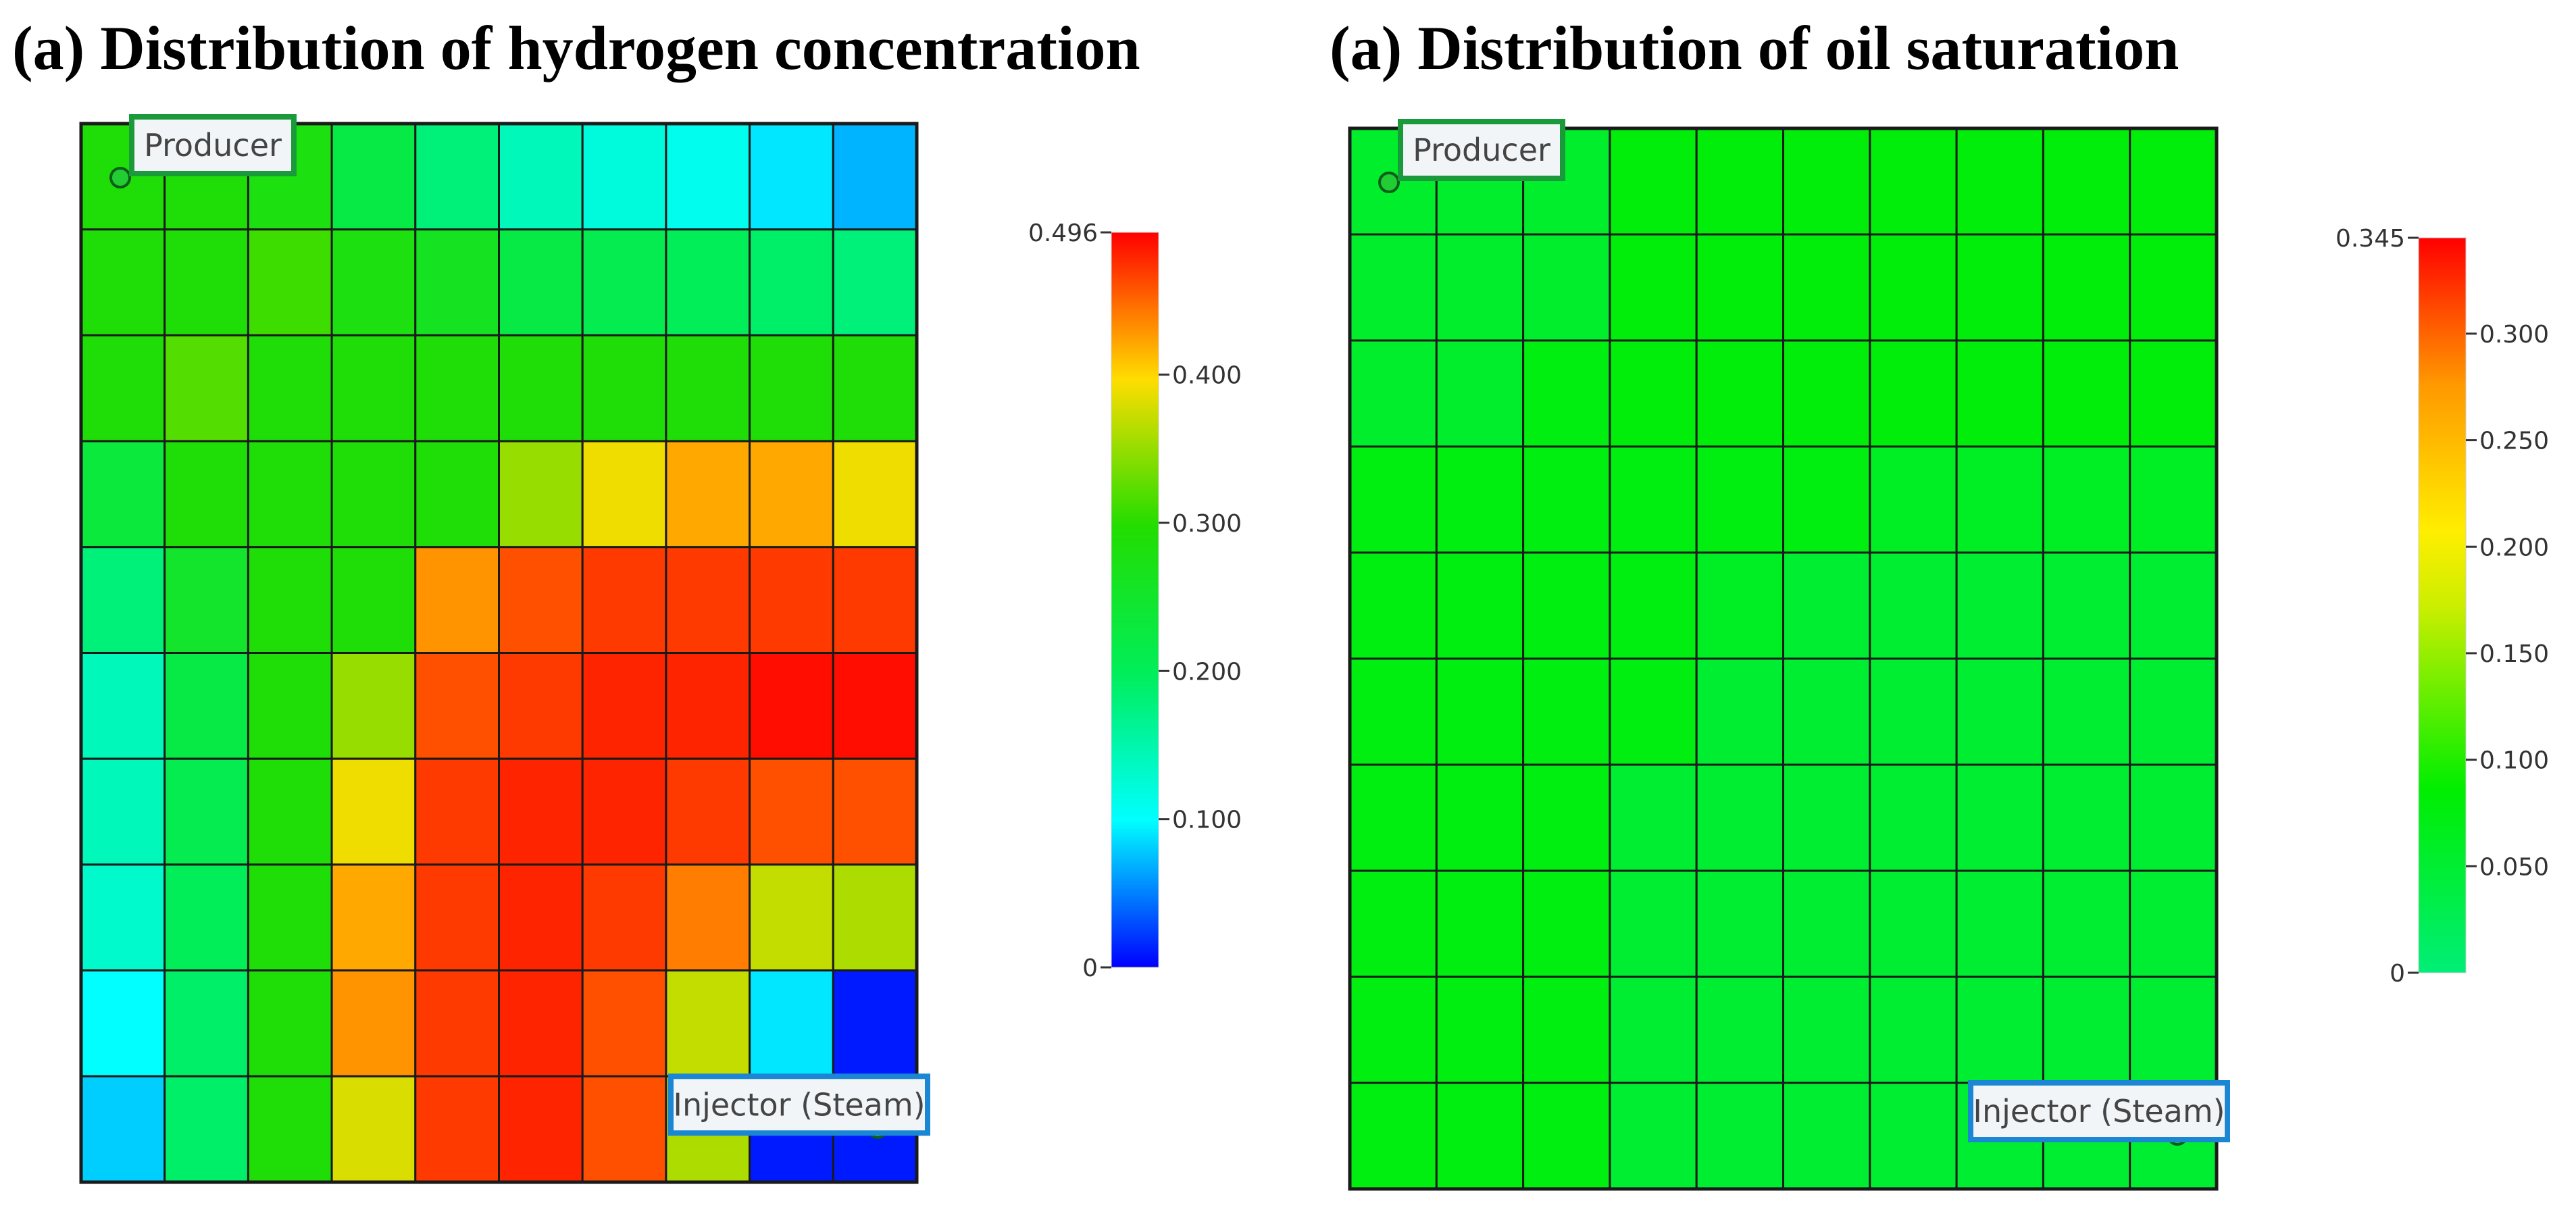 This screenshot has height=1220, width=2576. What do you see at coordinates (1063, 233) in the screenshot?
I see `colorbar-tick-label: 0.496` at bounding box center [1063, 233].